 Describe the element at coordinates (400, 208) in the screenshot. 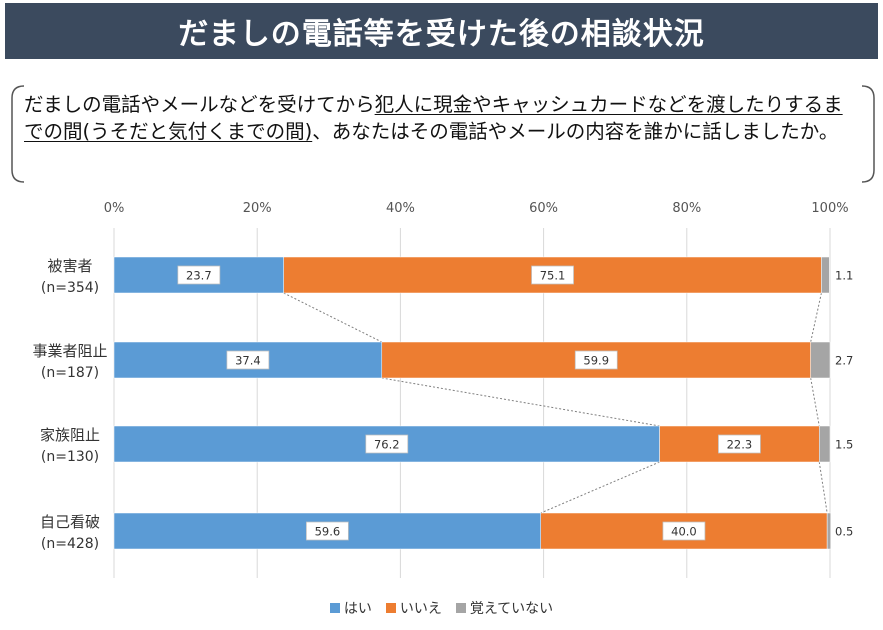

I see `x-tick-label: 40%` at that location.